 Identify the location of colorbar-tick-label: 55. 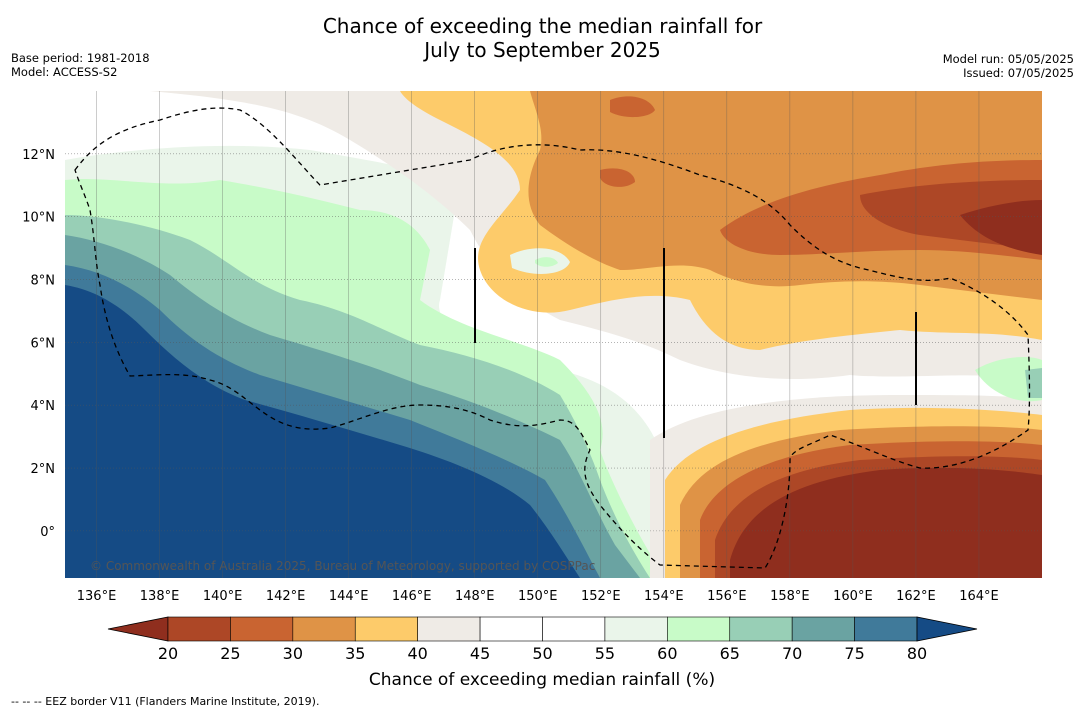
(605, 653).